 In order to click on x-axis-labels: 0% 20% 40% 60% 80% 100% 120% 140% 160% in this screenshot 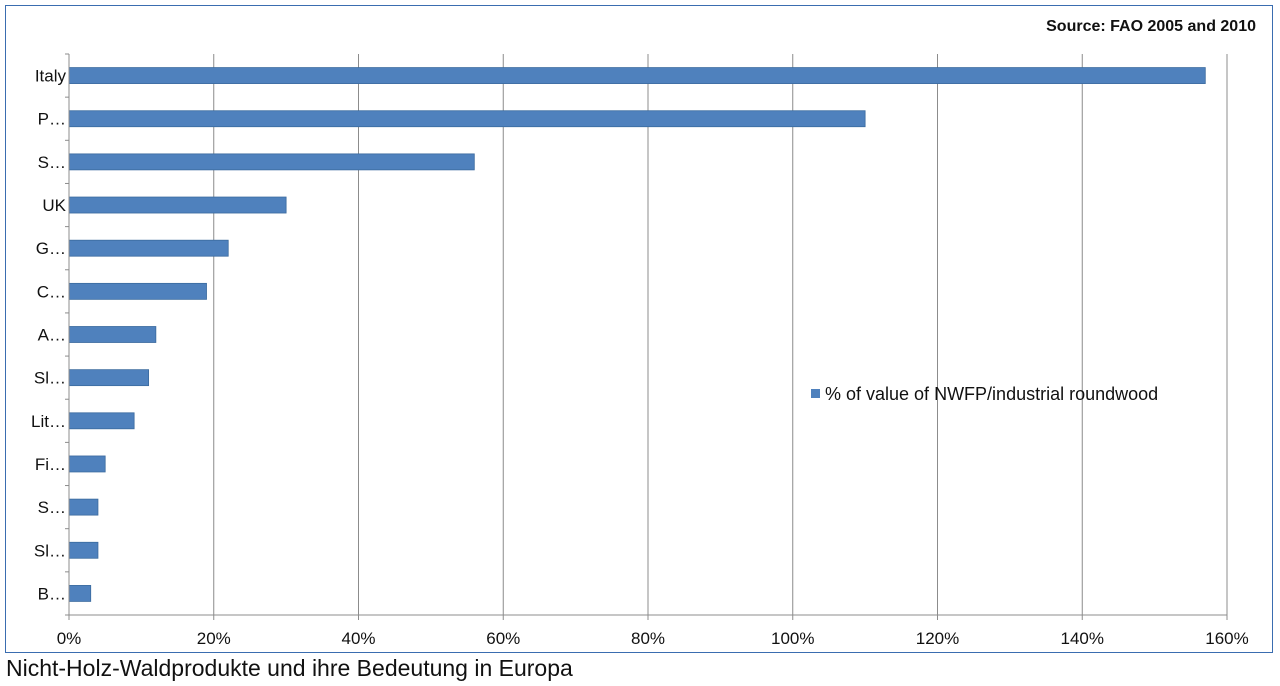, I will do `click(653, 638)`.